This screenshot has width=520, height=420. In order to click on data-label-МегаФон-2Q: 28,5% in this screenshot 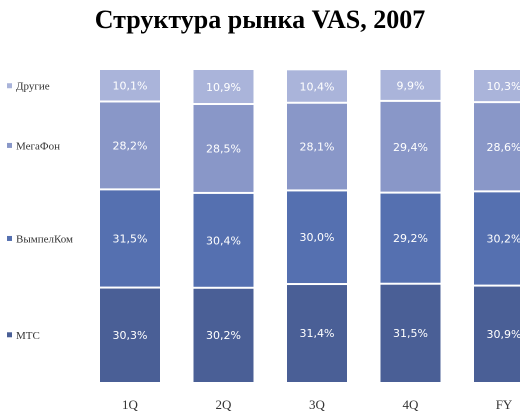, I will do `click(223, 148)`.